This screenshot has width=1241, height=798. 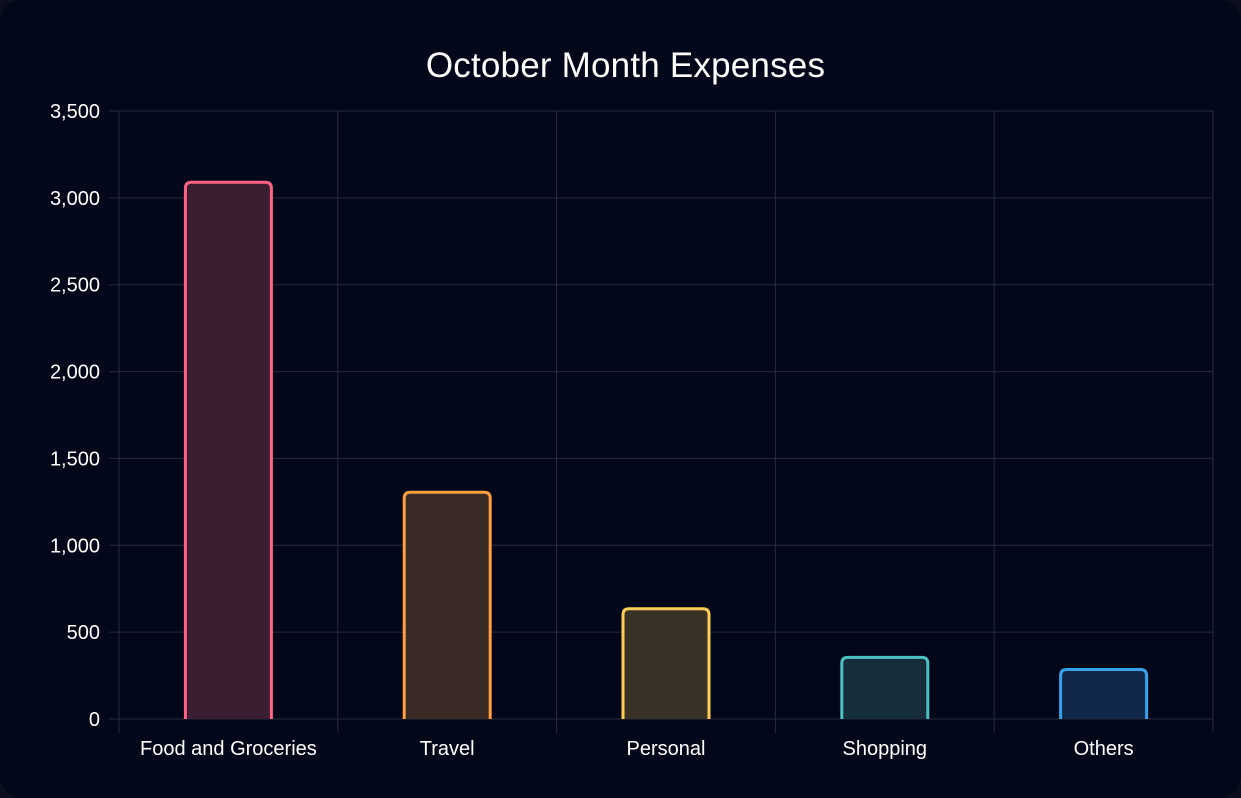 I want to click on chart-title: October Month Expenses, so click(x=625, y=65).